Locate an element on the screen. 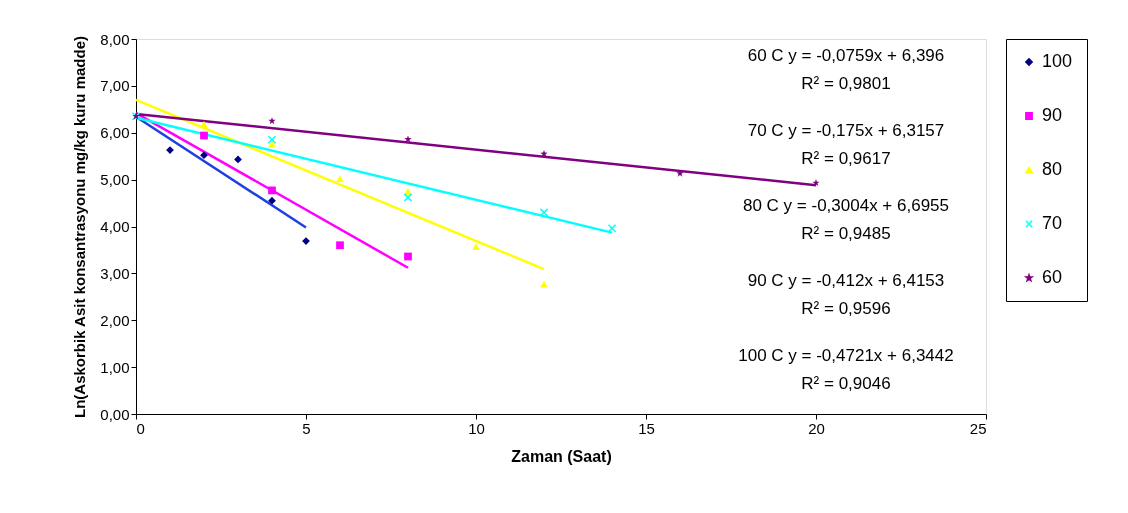 Image resolution: width=1128 pixels, height=513 pixels. legend-label: 80 is located at coordinates (1052, 169).